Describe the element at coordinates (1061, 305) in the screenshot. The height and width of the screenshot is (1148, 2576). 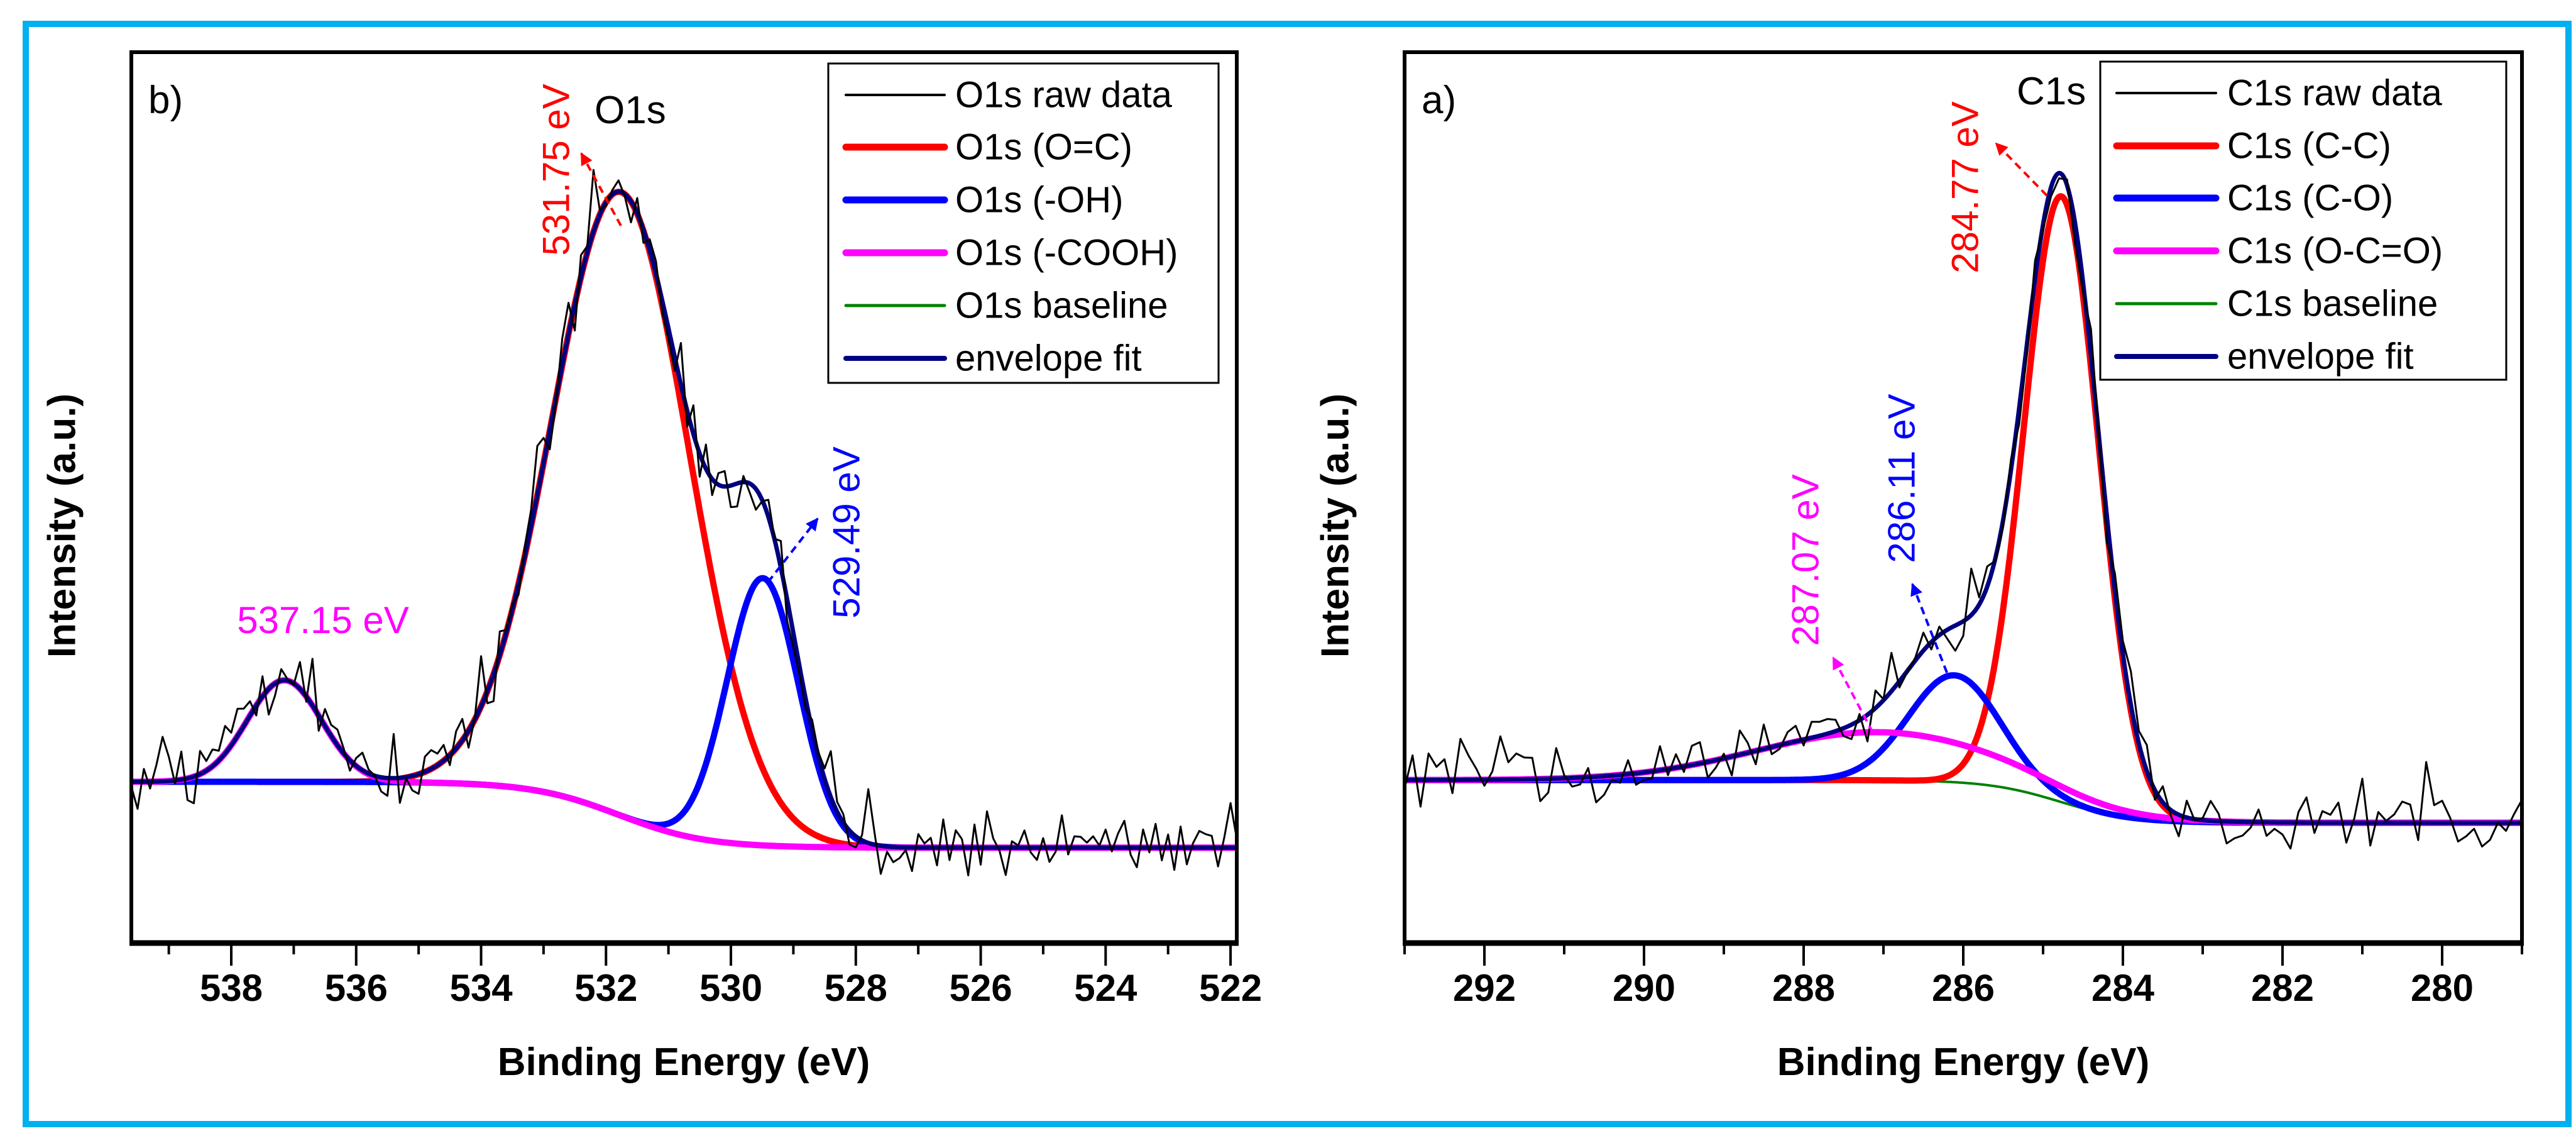
I see `legend-label: O1s baseline` at that location.